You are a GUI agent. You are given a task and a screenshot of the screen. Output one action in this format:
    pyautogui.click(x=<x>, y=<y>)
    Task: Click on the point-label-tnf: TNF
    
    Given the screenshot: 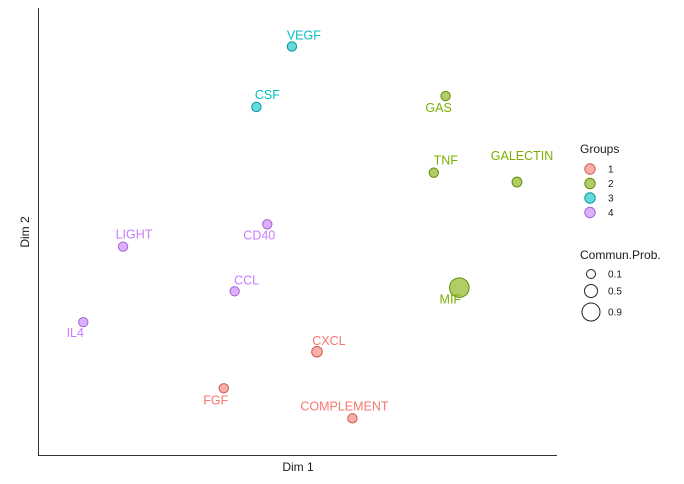 What is the action you would take?
    pyautogui.click(x=446, y=161)
    